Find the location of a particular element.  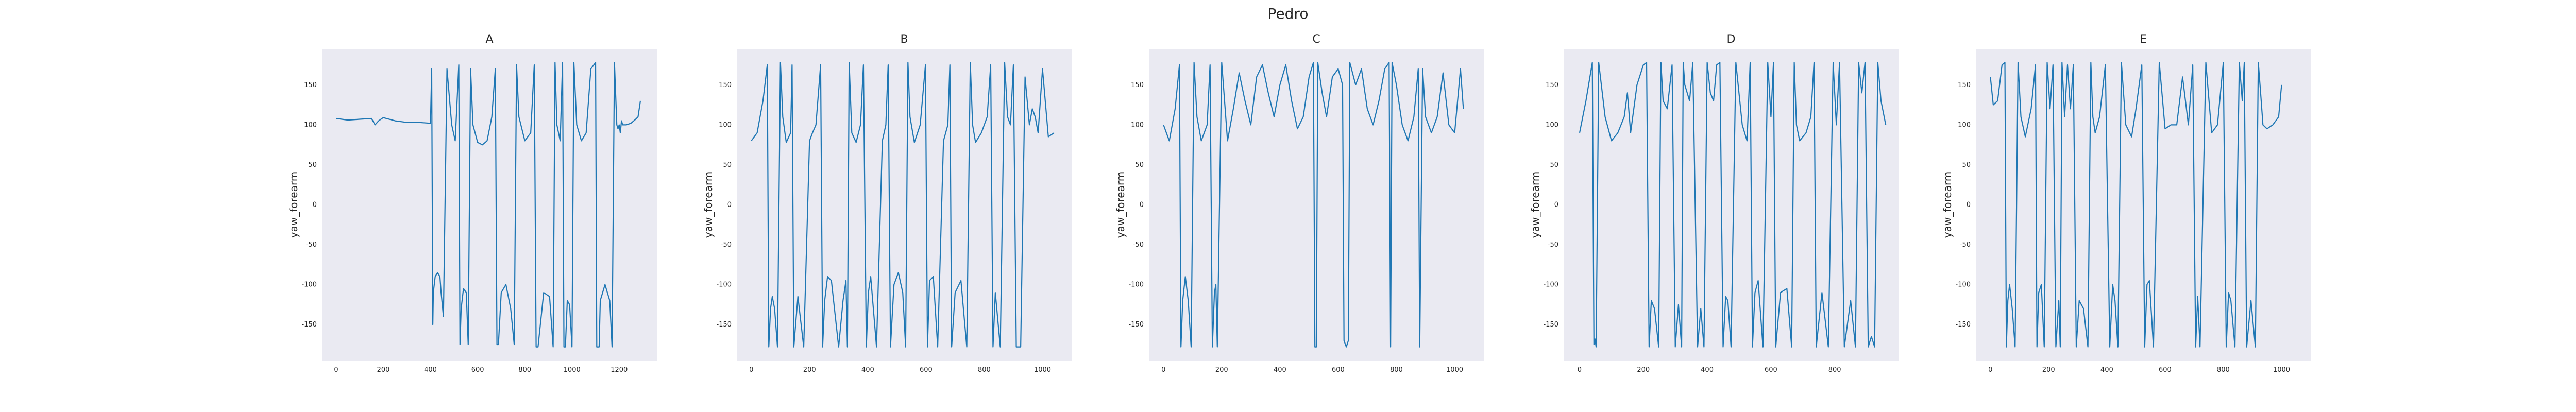

subplot-title: A is located at coordinates (489, 39).